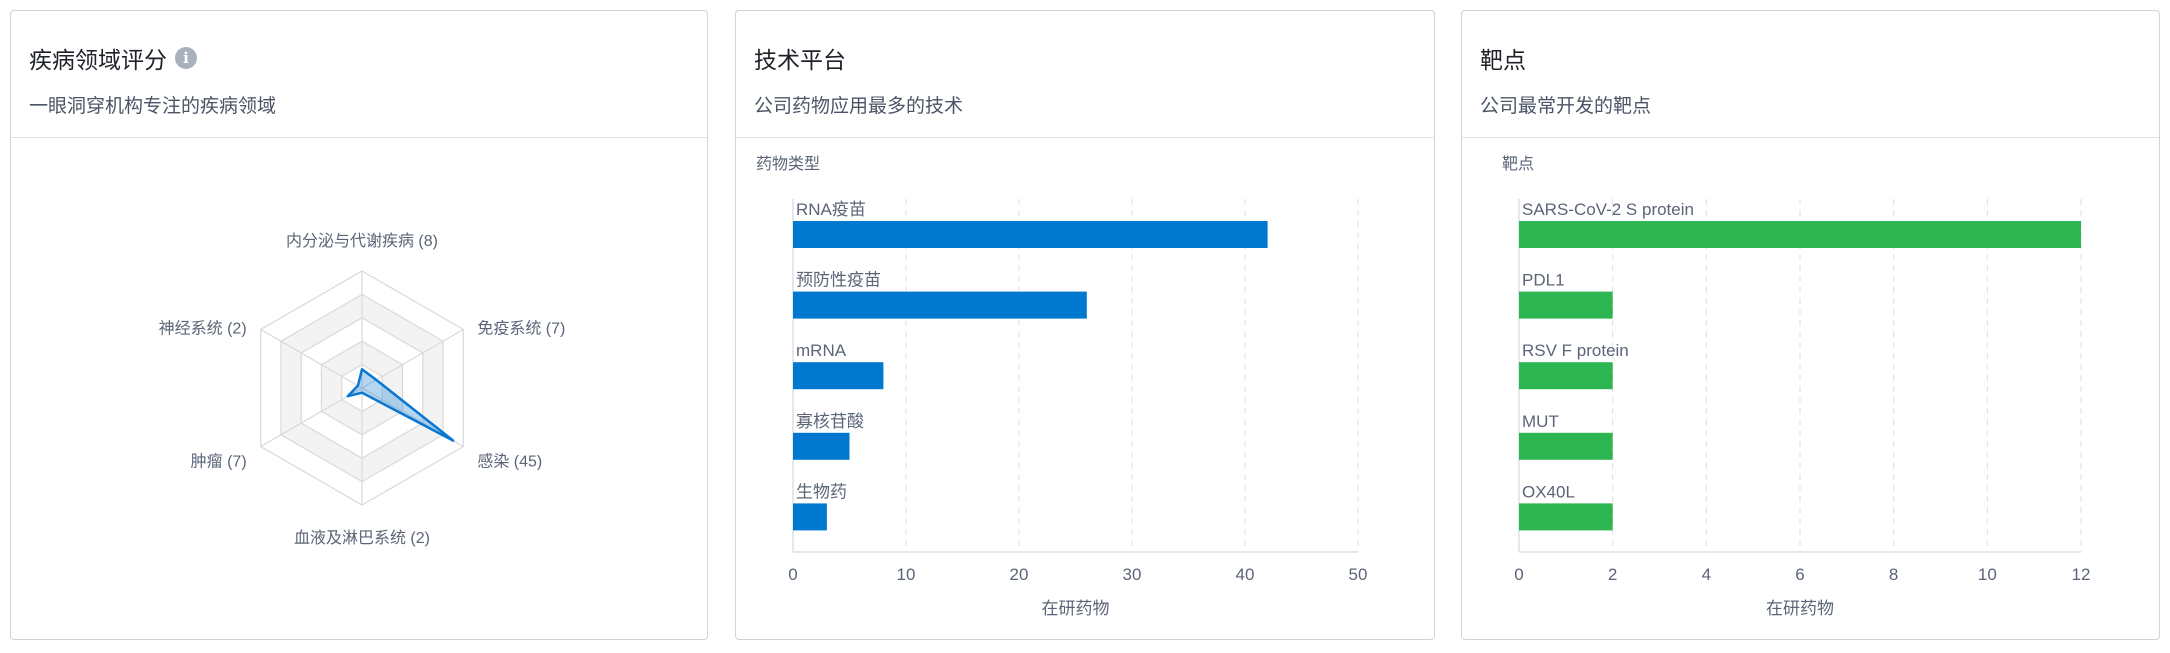 The width and height of the screenshot is (2170, 653). What do you see at coordinates (1575, 350) in the screenshot?
I see `category-label: RSV F protein` at bounding box center [1575, 350].